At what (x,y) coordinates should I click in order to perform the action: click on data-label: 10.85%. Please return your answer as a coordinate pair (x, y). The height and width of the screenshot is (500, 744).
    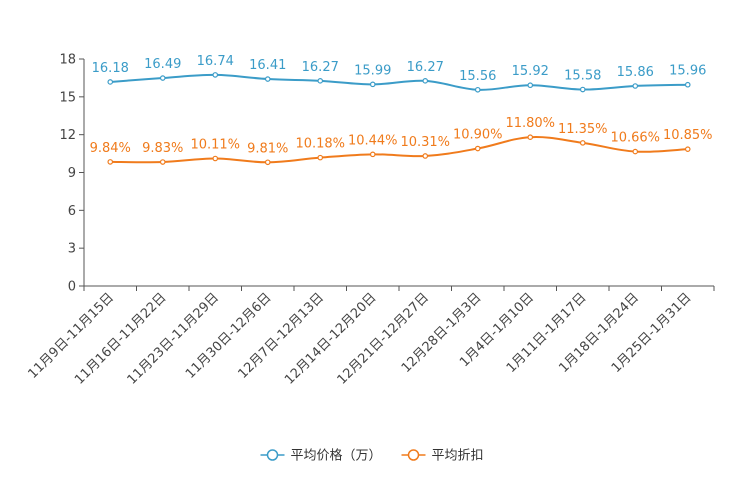
    Looking at the image, I should click on (688, 135).